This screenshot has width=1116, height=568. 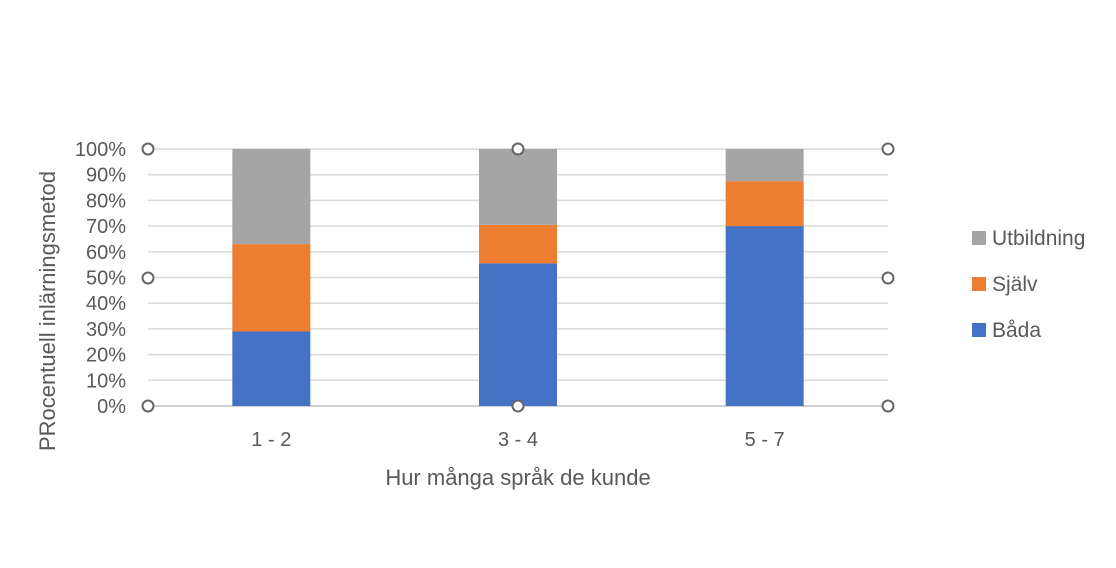 I want to click on y-tick-label: 20%, so click(x=106, y=356).